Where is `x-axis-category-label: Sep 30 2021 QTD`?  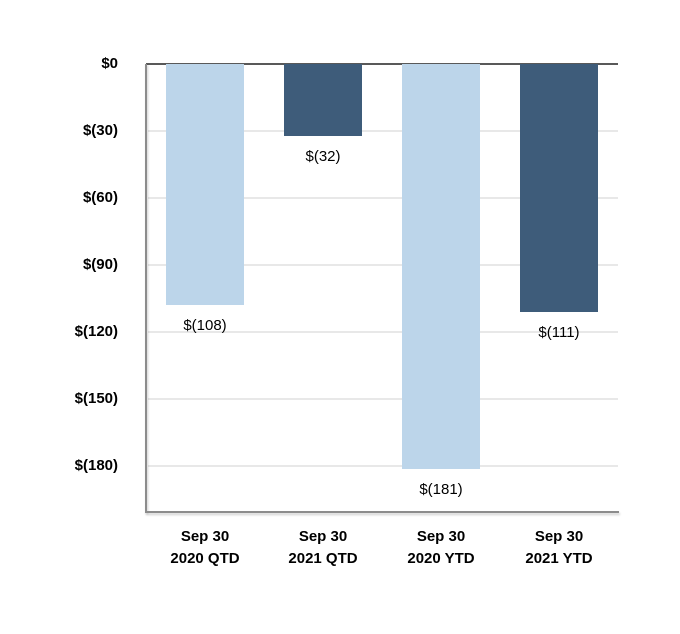 x-axis-category-label: Sep 30 2021 QTD is located at coordinates (323, 547).